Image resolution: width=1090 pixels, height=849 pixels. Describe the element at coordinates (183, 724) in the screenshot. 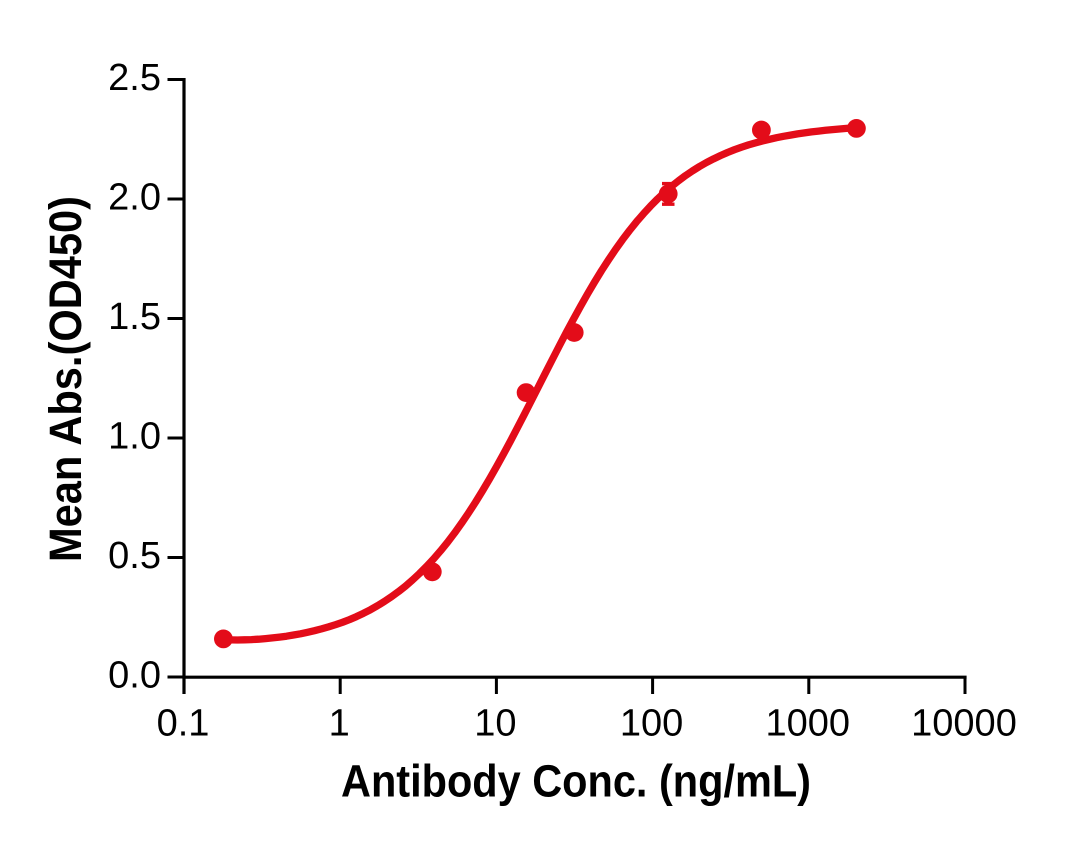

I see `svg-text: 0.1` at that location.